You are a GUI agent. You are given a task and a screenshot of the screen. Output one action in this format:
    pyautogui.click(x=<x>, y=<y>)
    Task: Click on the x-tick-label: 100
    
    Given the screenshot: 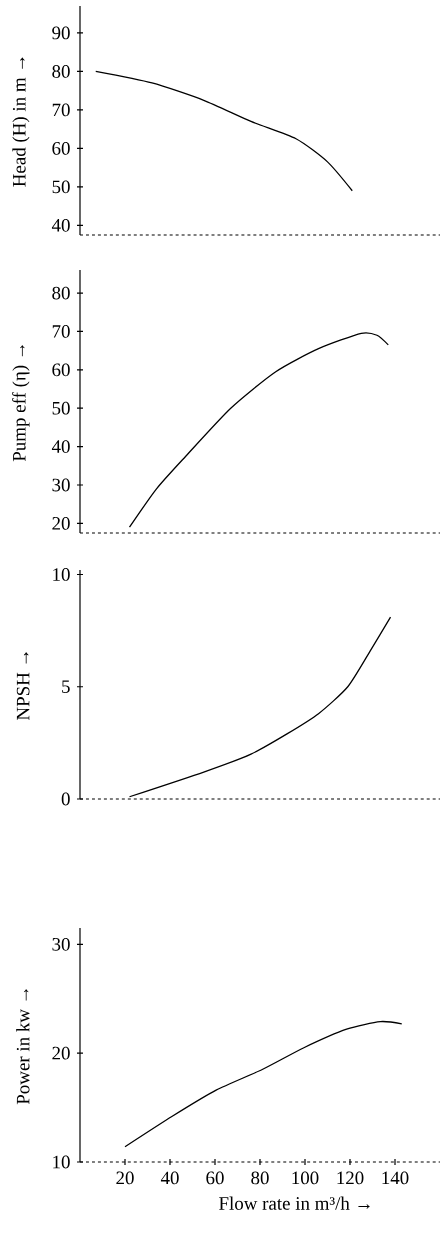 What is the action you would take?
    pyautogui.click(x=305, y=1178)
    